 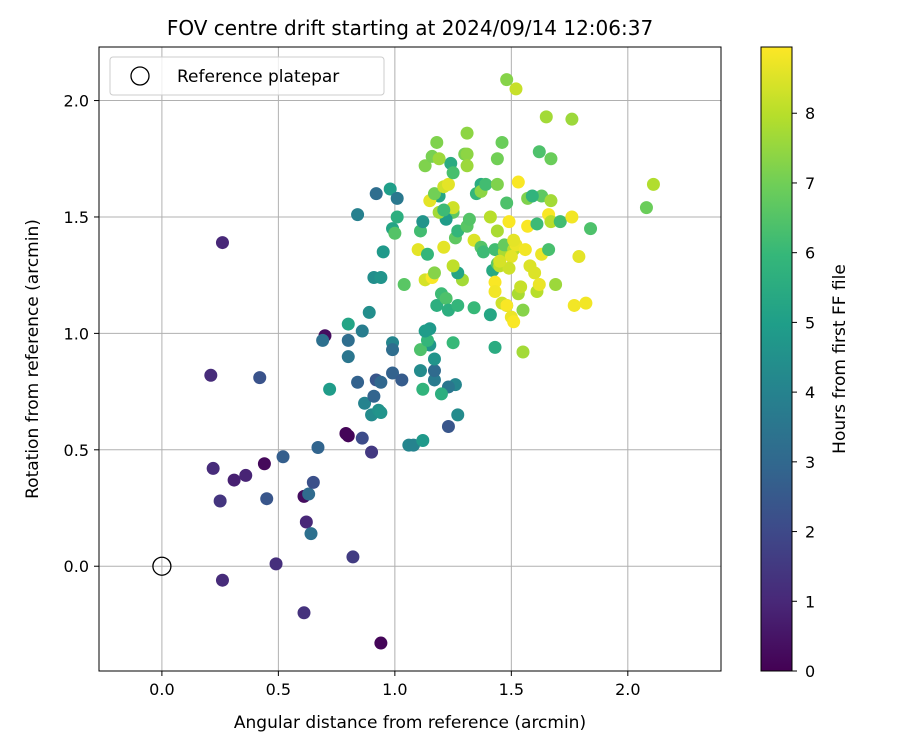 What do you see at coordinates (278, 689) in the screenshot?
I see `x-tick-label: 0.5` at bounding box center [278, 689].